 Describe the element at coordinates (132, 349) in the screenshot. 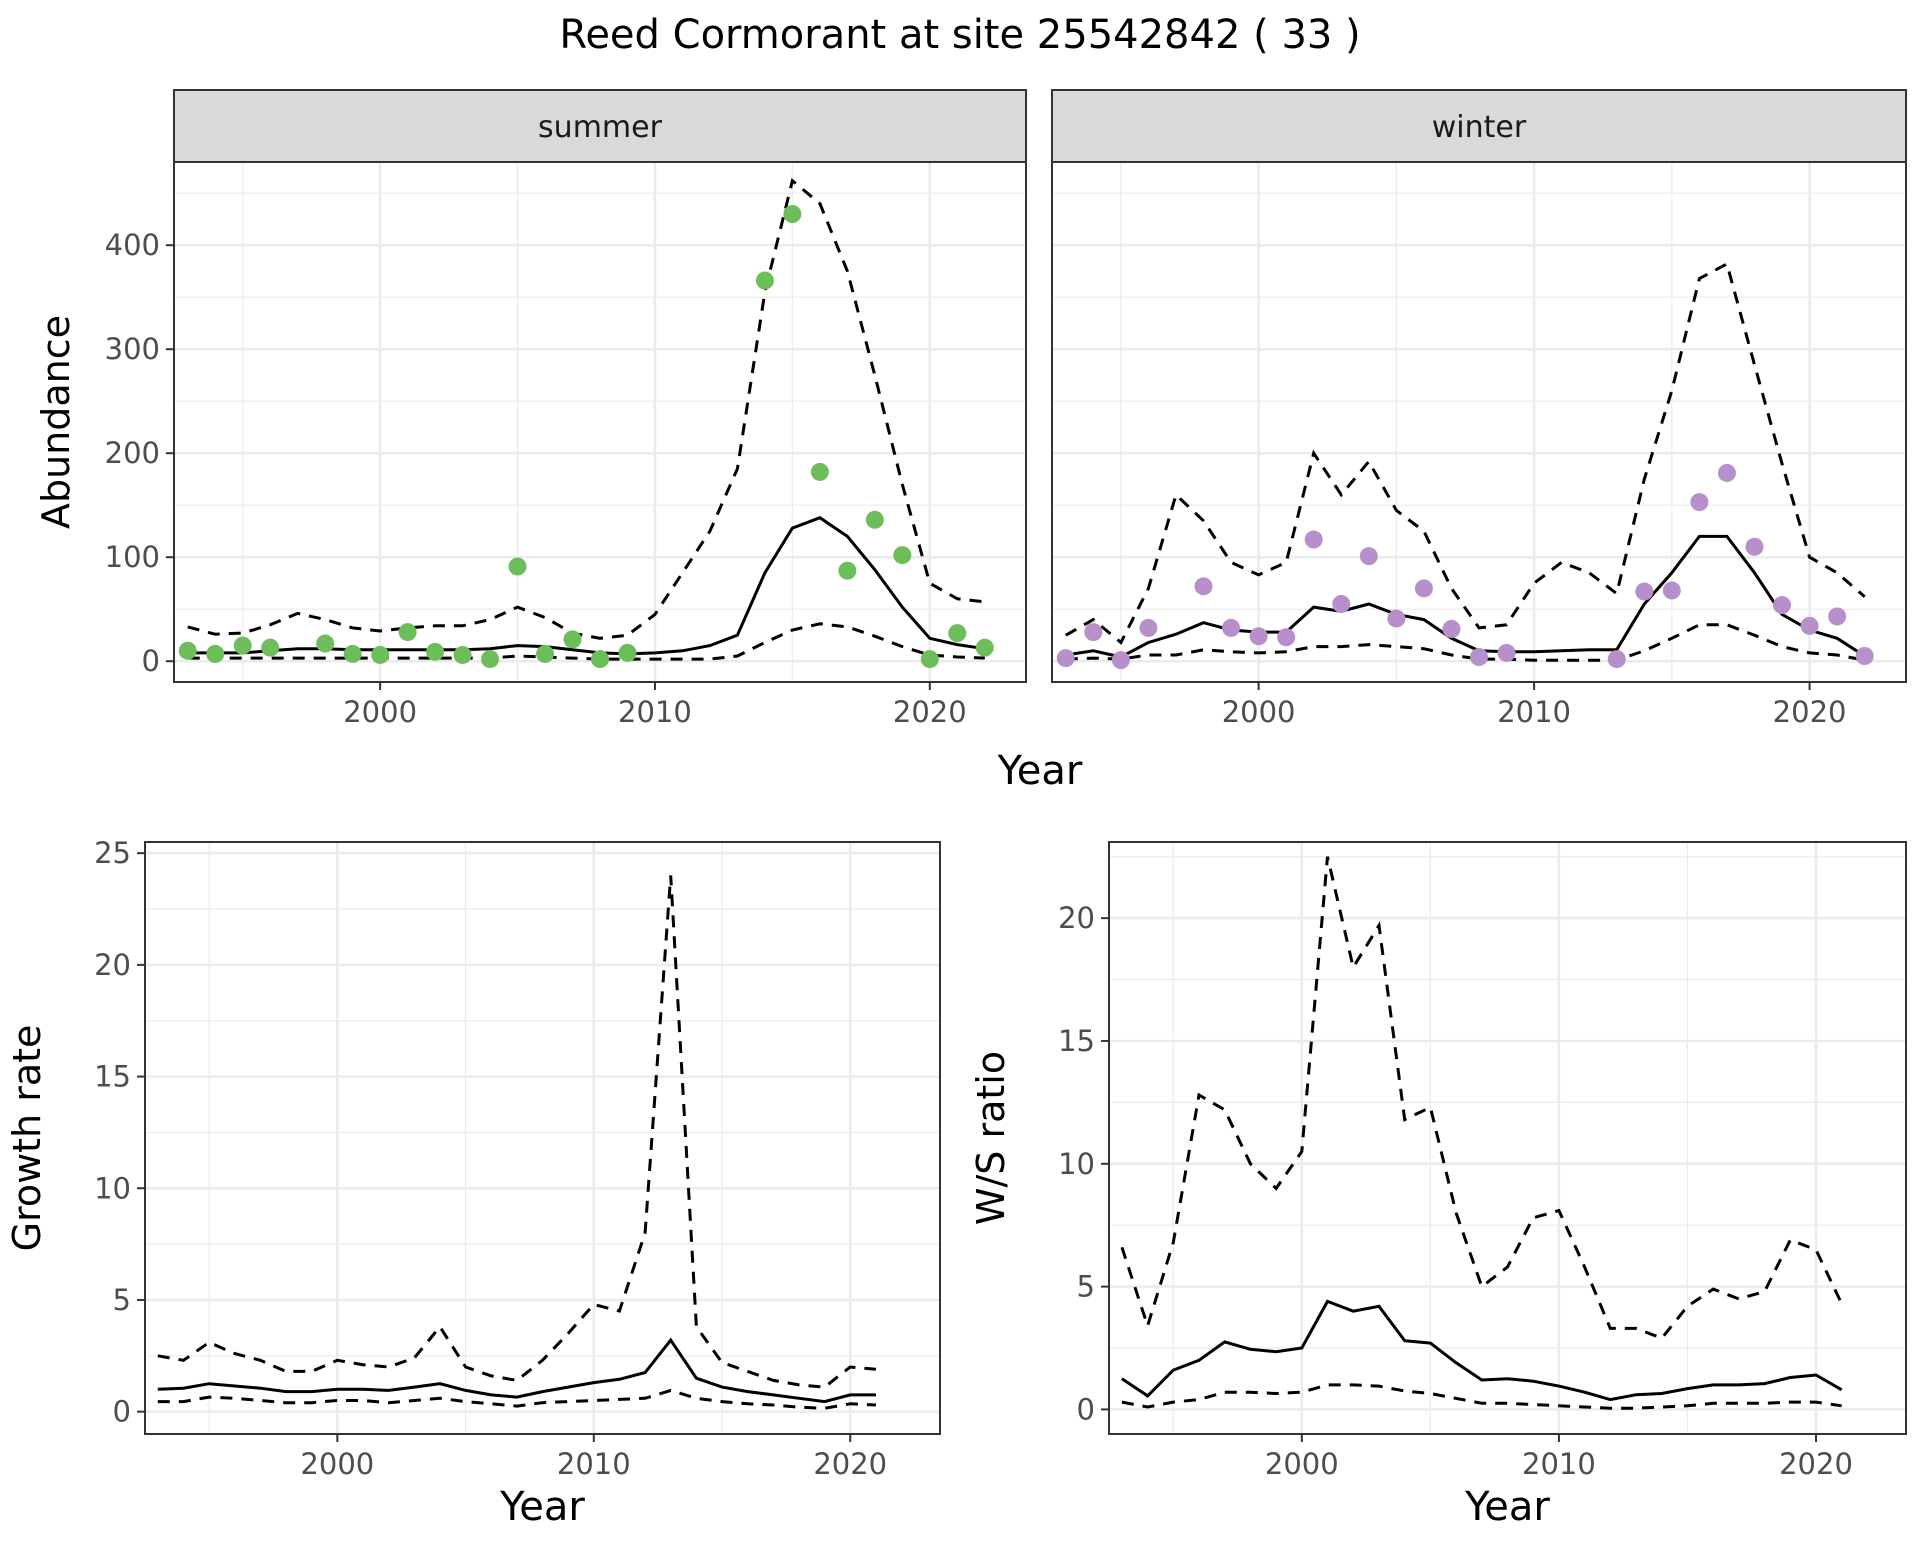

I see `y-tick-label: 300` at that location.